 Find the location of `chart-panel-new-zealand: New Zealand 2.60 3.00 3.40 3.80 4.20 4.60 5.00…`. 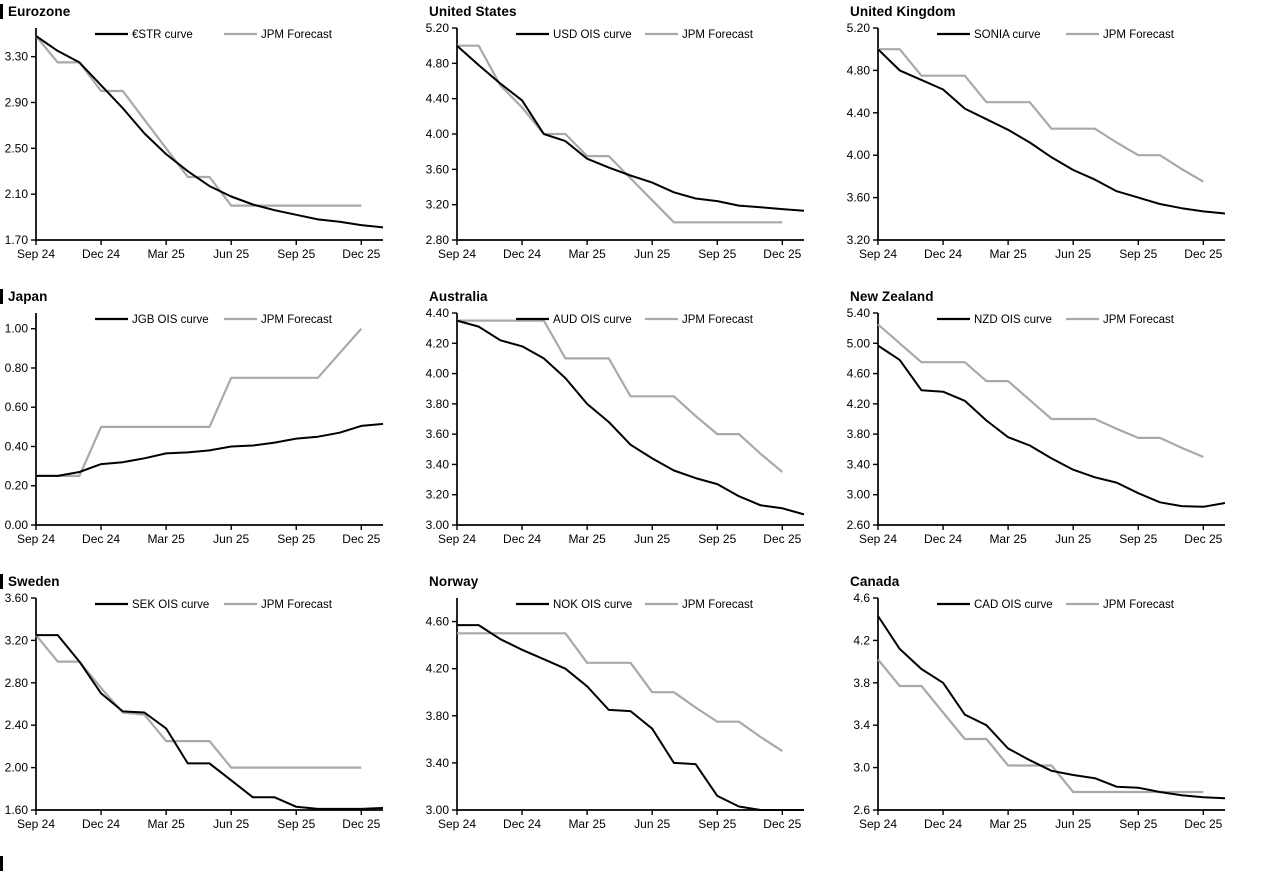

chart-panel-new-zealand: New Zealand 2.60 3.00 3.40 3.80 4.20 4.60 5.00… is located at coordinates (1053, 427).